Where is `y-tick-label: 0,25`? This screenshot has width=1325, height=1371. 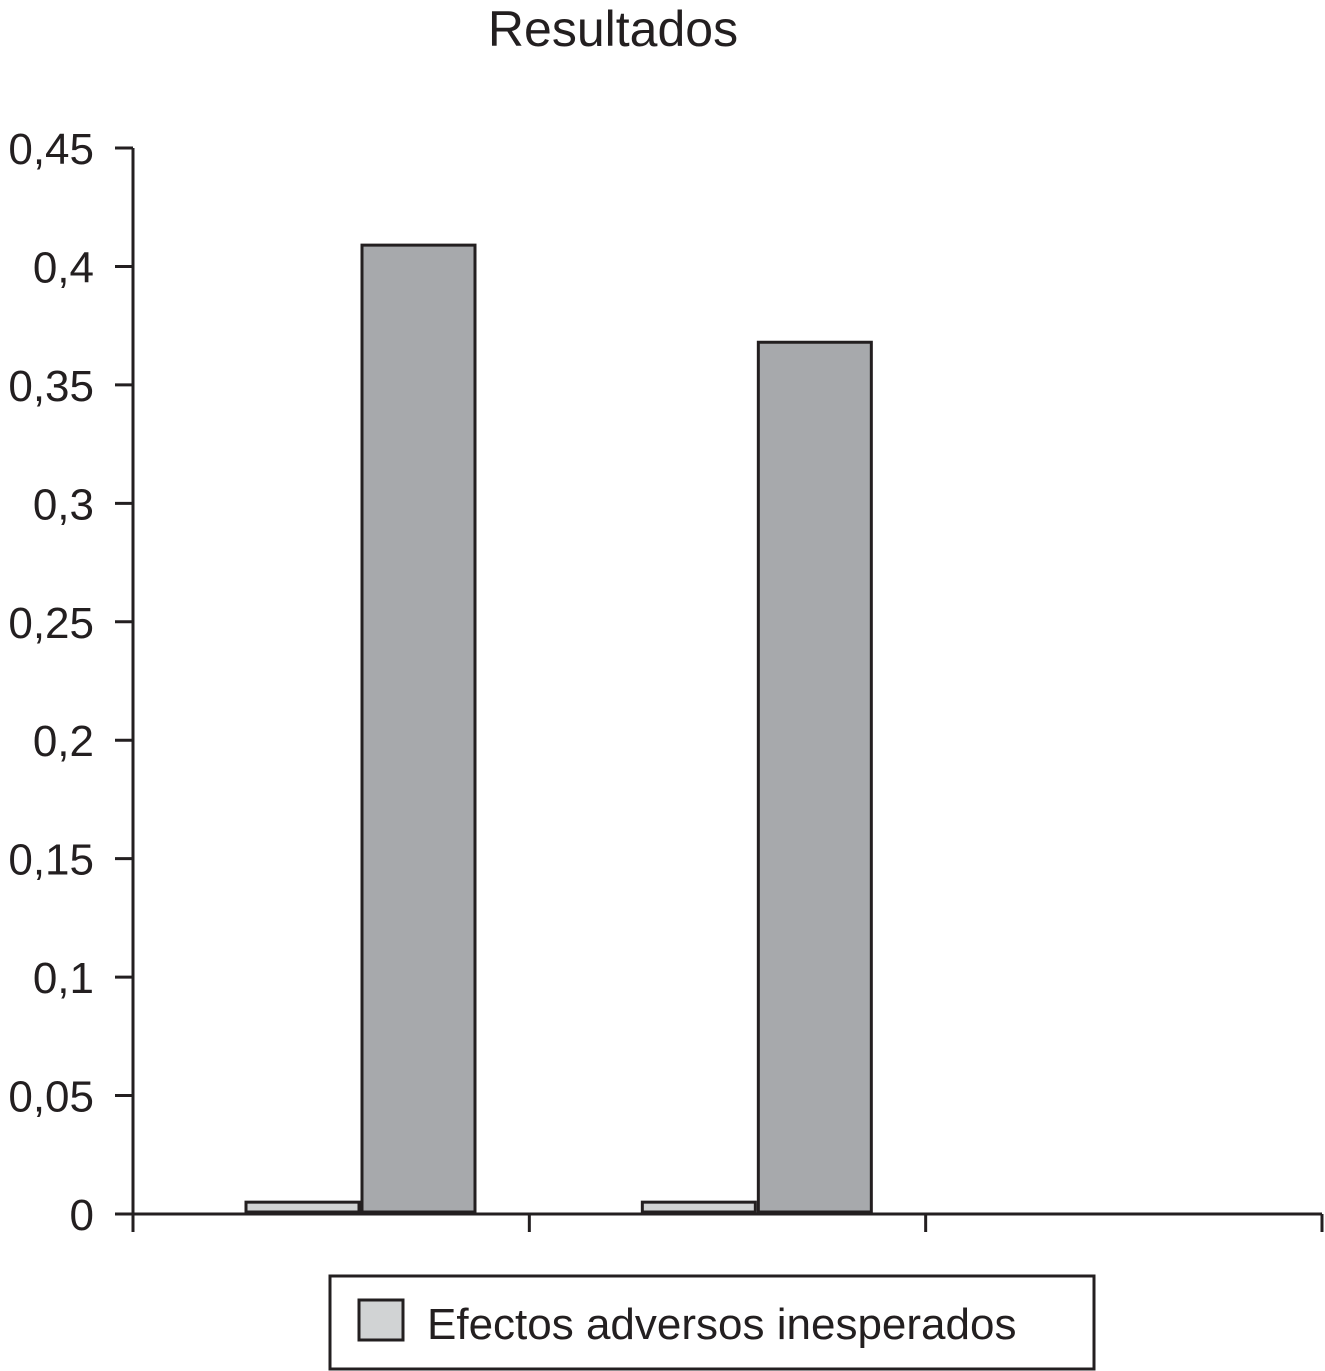 y-tick-label: 0,25 is located at coordinates (51, 623).